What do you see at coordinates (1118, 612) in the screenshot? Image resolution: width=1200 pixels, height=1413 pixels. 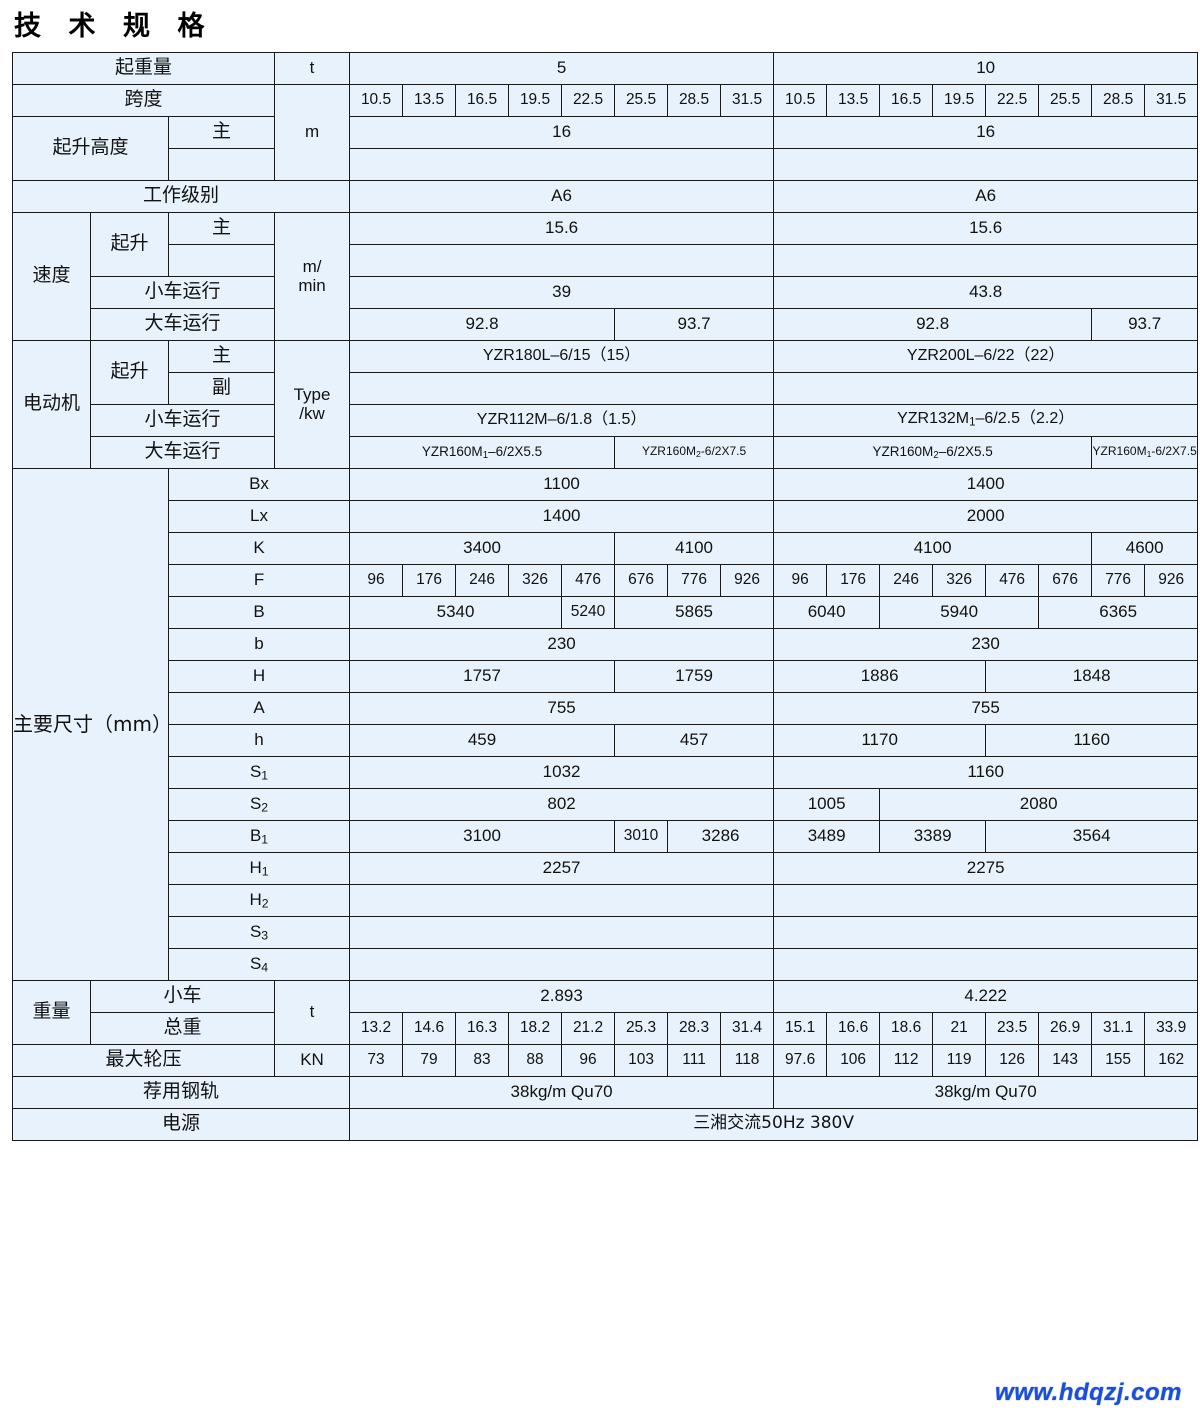 I see `dimension-value-cell: 6365` at bounding box center [1118, 612].